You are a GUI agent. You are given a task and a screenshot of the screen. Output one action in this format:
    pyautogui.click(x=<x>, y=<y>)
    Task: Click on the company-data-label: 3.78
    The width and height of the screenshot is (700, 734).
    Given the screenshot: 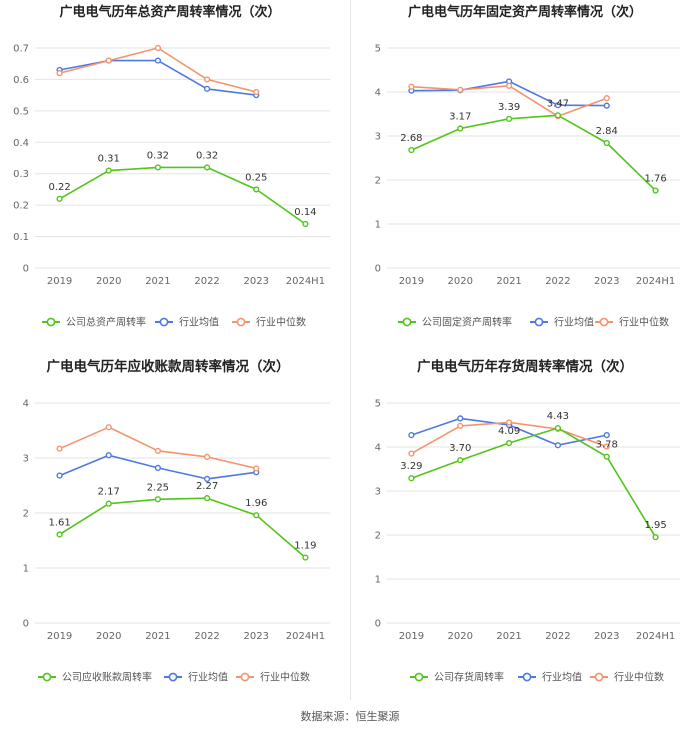 What is the action you would take?
    pyautogui.click(x=607, y=445)
    